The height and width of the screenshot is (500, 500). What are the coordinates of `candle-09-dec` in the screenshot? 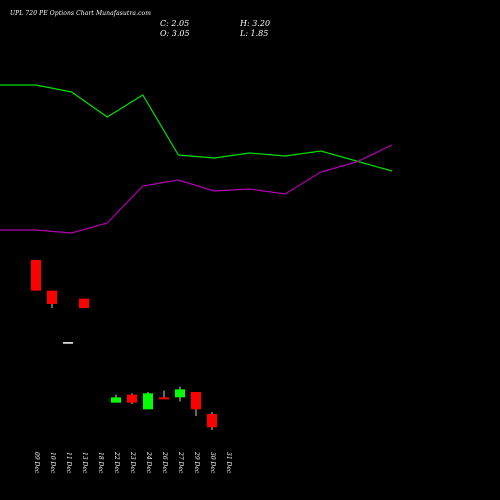 It's located at (36, 275).